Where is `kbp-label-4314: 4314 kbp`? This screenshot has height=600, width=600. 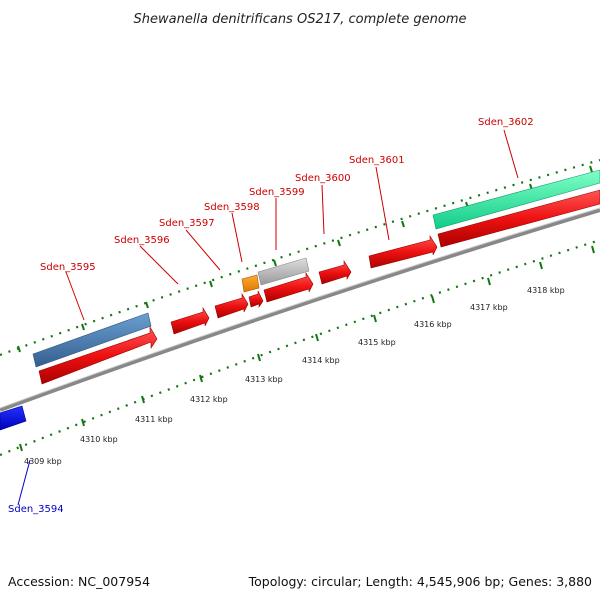 kbp-label-4314: 4314 kbp is located at coordinates (321, 360).